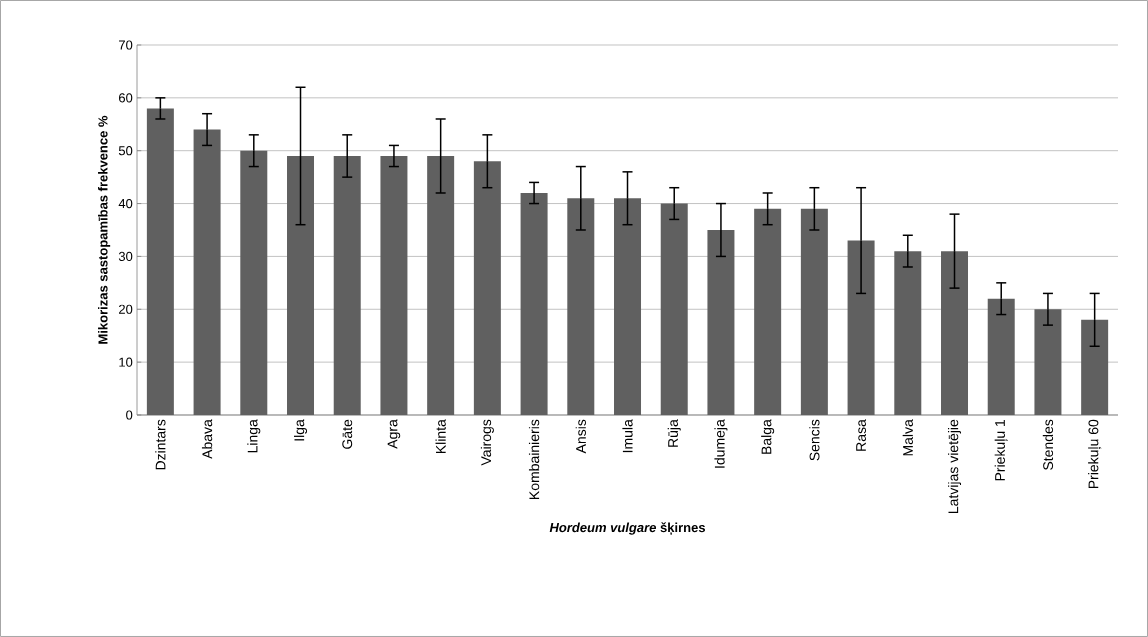  I want to click on x-tick-label: Ansis, so click(580, 436).